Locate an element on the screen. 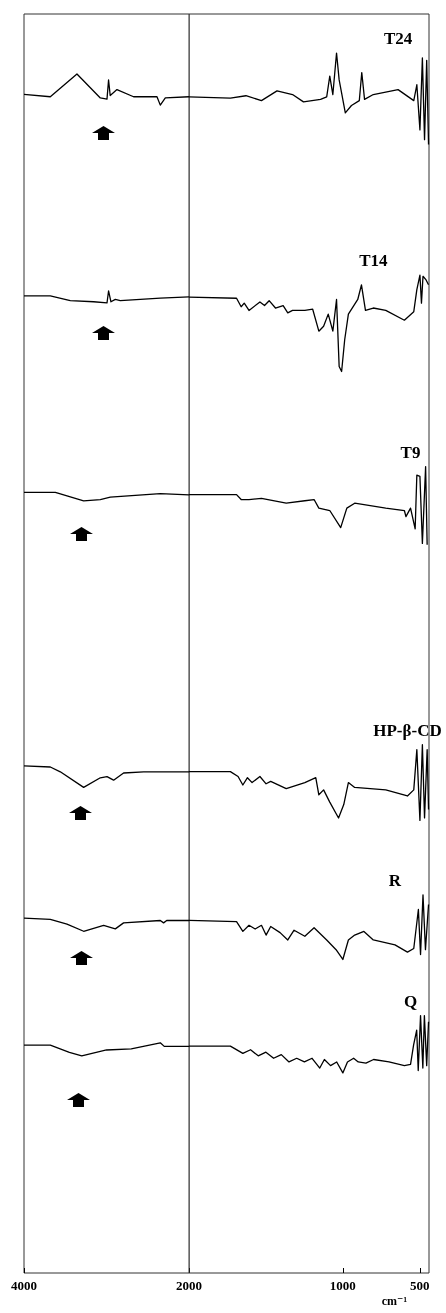  x-tick-label: 2000 is located at coordinates (189, 1285).